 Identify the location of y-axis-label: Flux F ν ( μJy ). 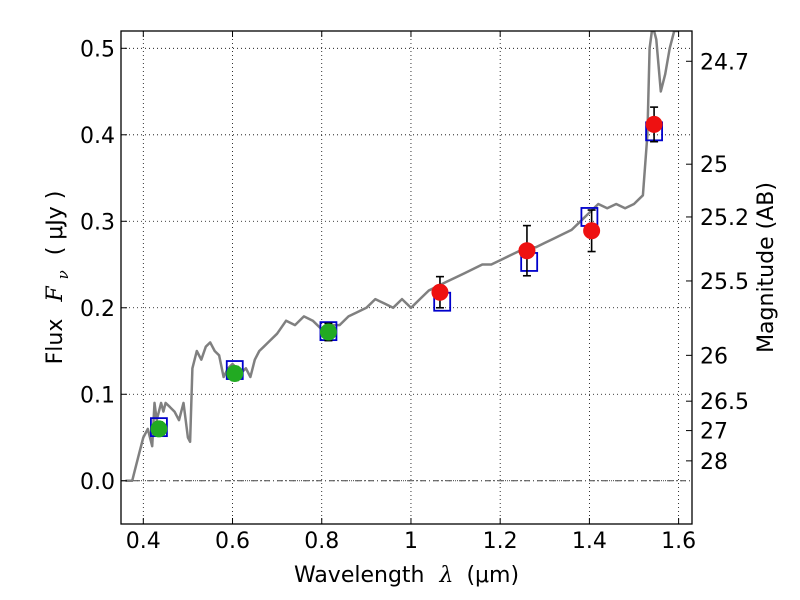
(58, 278).